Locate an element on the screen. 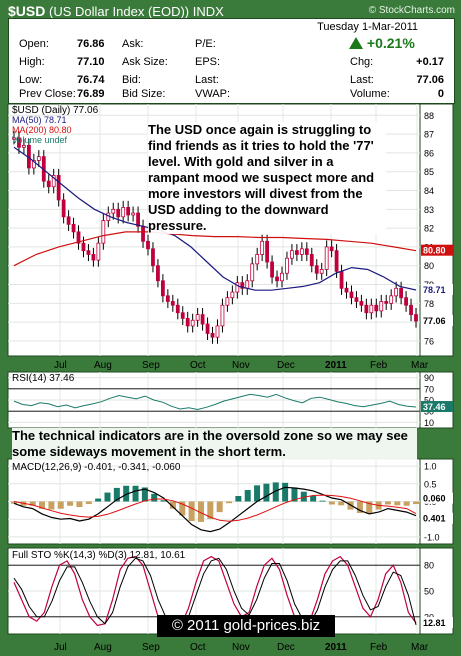 The height and width of the screenshot is (656, 461). y-tick-label: 90 is located at coordinates (429, 378).